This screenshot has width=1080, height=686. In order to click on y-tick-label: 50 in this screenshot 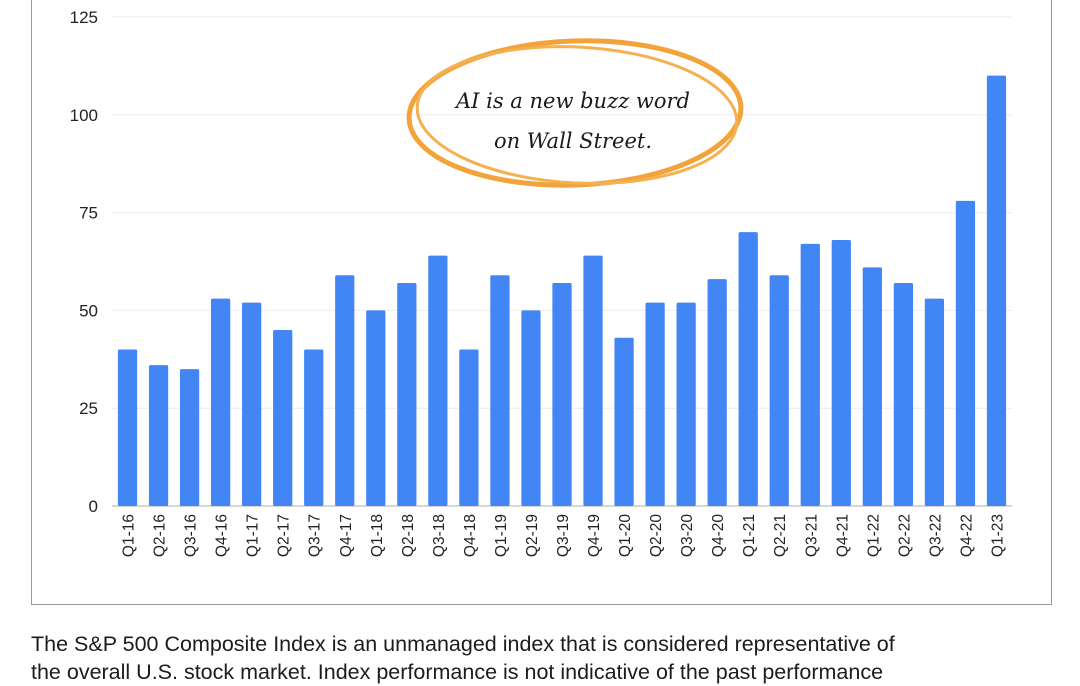, I will do `click(88, 310)`.